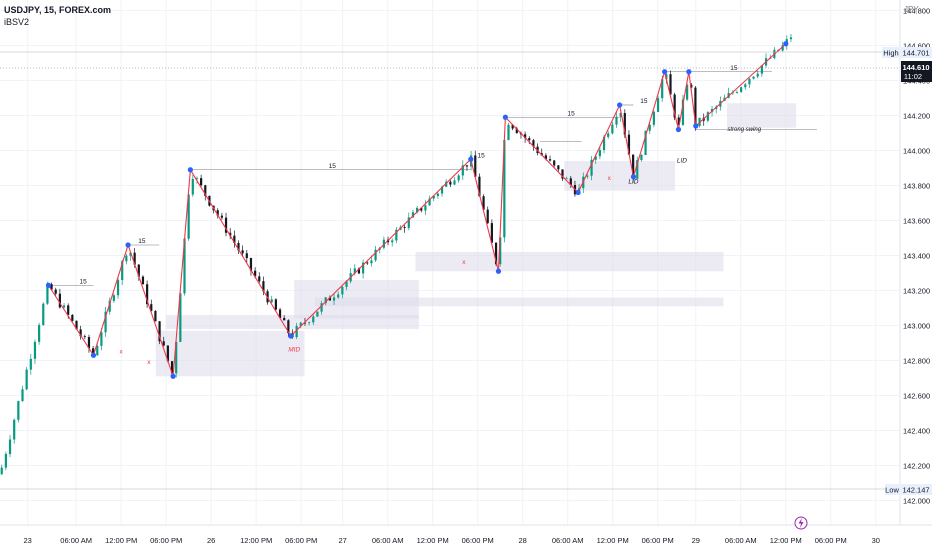  I want to click on low-value-bg, so click(916, 489).